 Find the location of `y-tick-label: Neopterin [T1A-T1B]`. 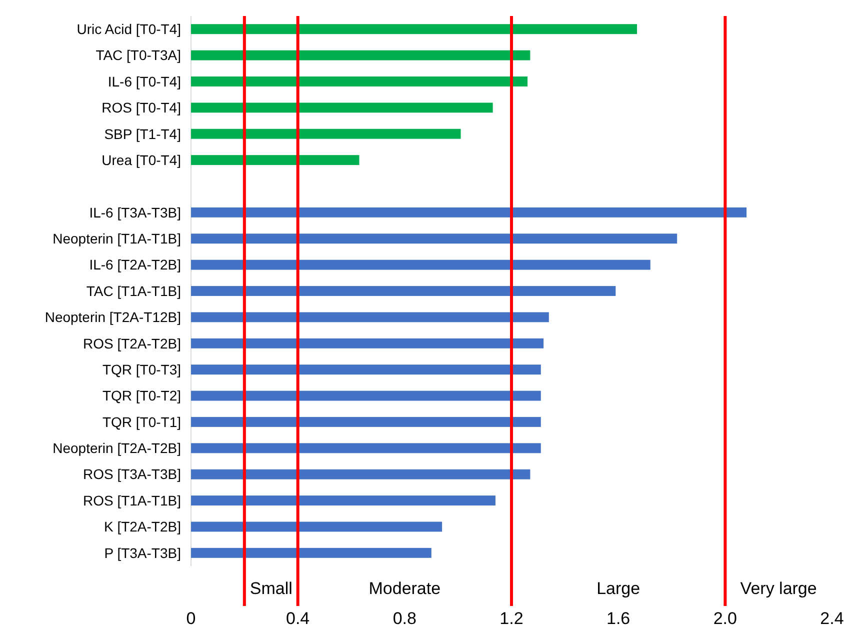

y-tick-label: Neopterin [T1A-T1B] is located at coordinates (116, 238).